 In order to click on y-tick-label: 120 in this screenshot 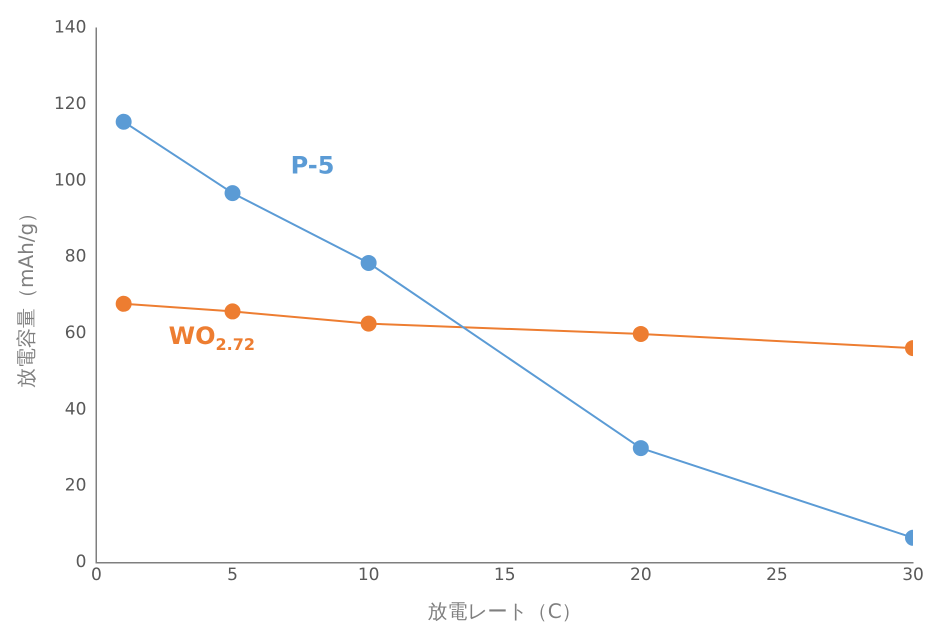, I will do `click(70, 104)`.